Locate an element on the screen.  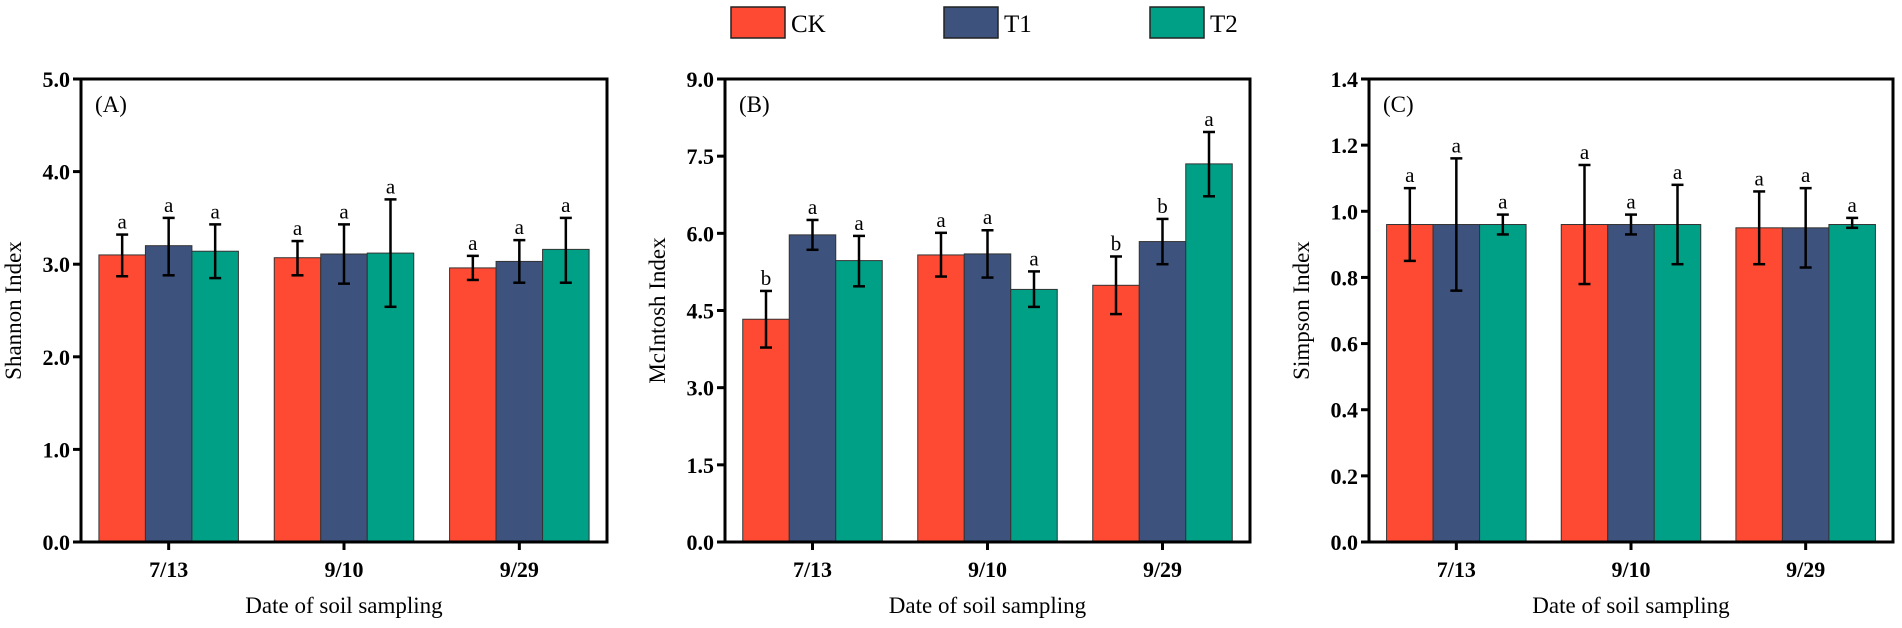
legend-item-ck: CK is located at coordinates (778, 22).